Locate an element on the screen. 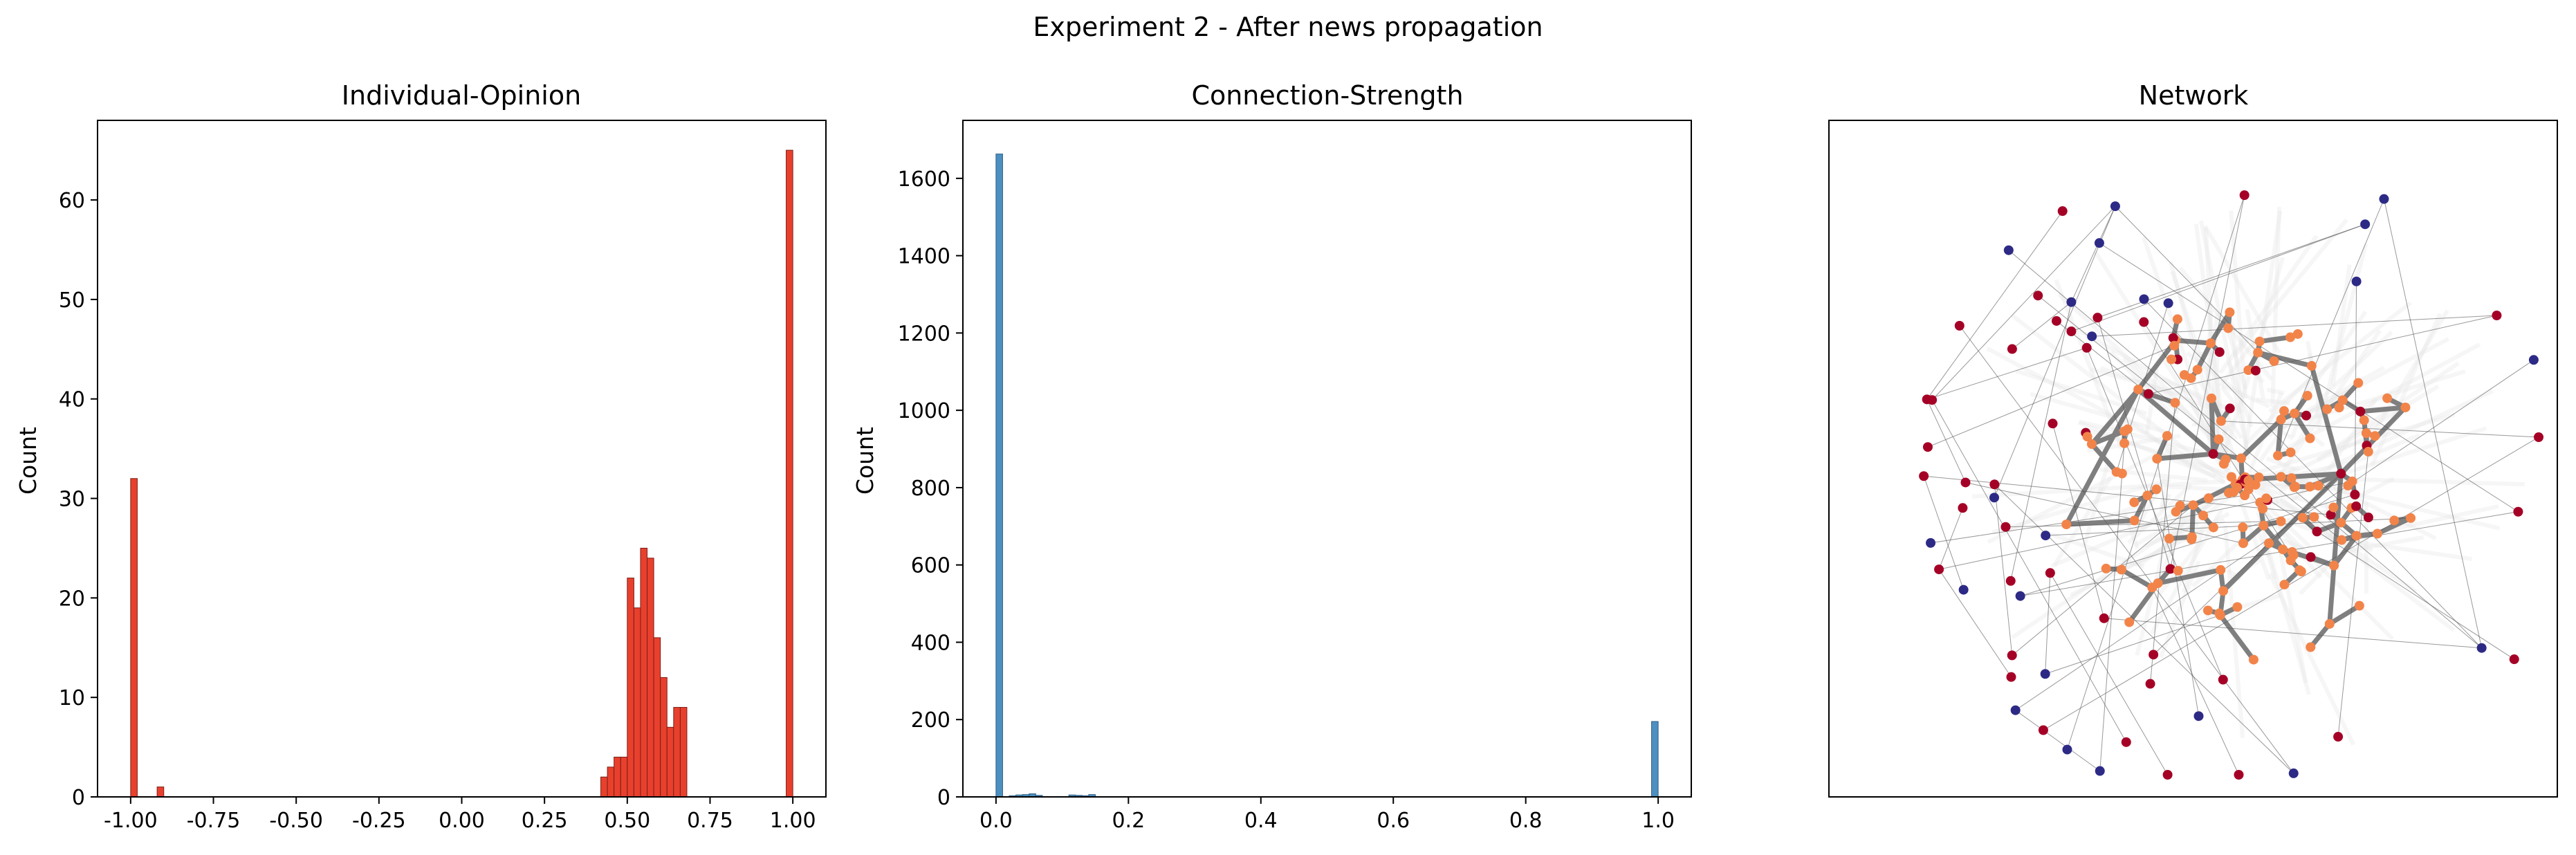  opinion-histogram-xtick-label: -0.50 is located at coordinates (296, 821).